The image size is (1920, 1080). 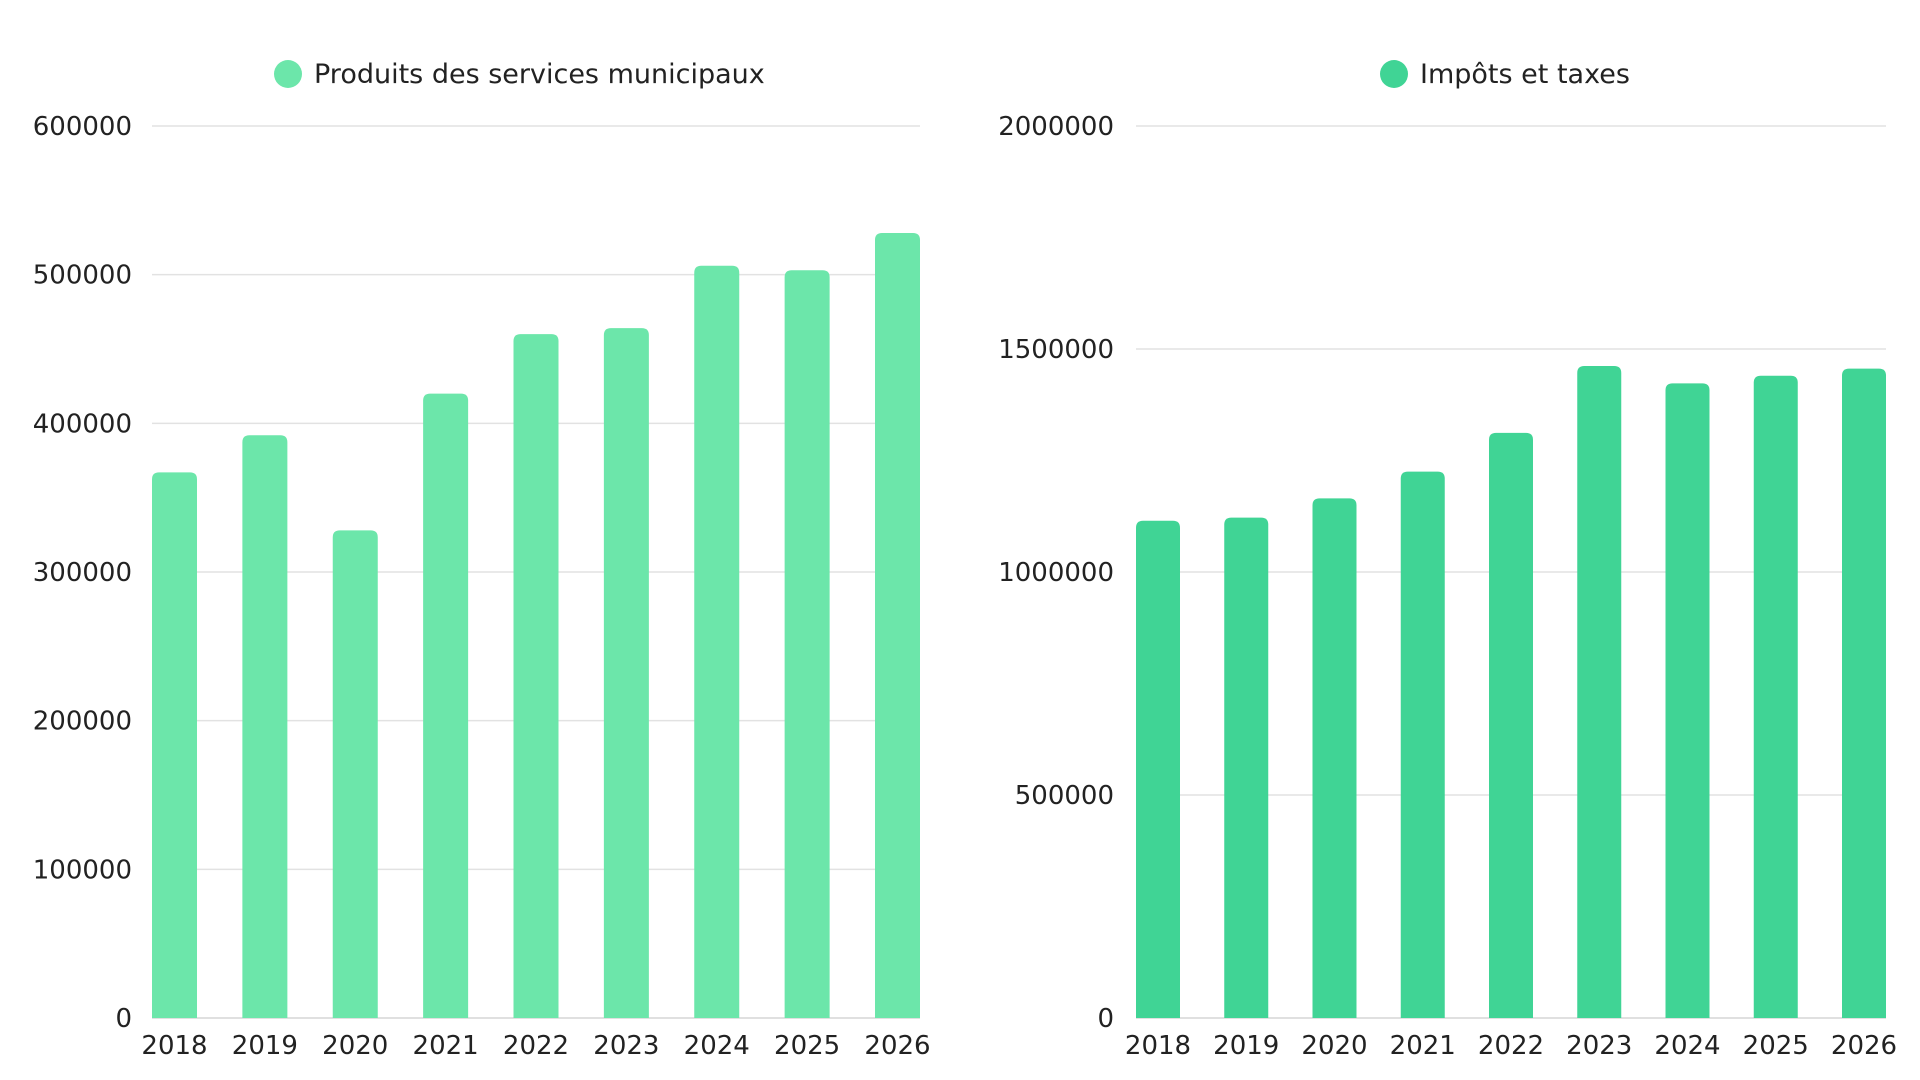 I want to click on bar-services-municipaux-2019, so click(x=265, y=726).